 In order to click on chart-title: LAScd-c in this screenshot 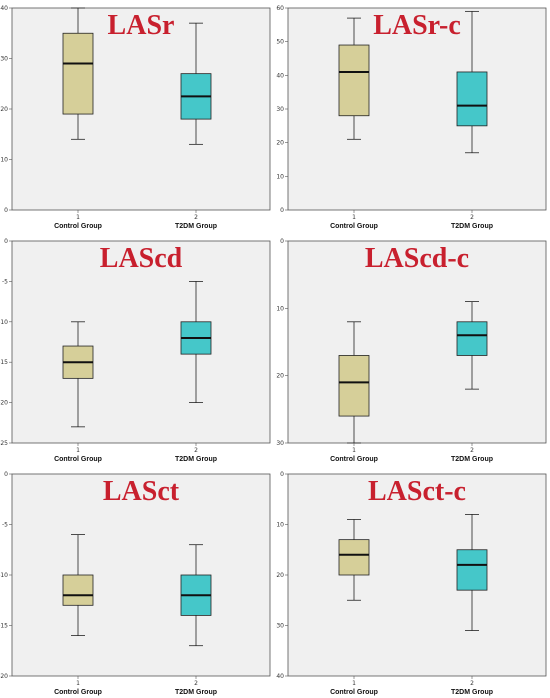, I will do `click(417, 258)`.